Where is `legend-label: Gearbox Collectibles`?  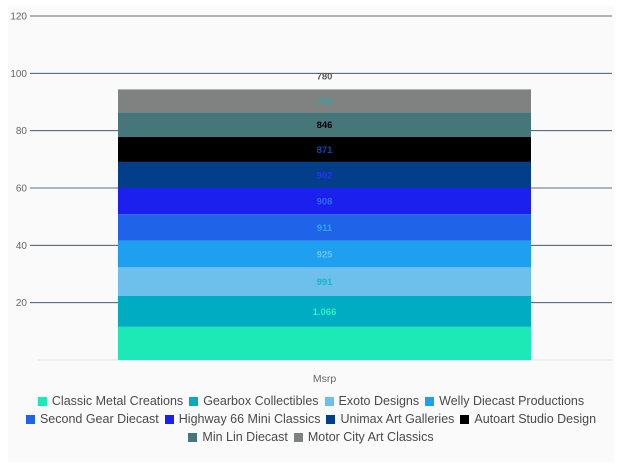
legend-label: Gearbox Collectibles is located at coordinates (261, 401).